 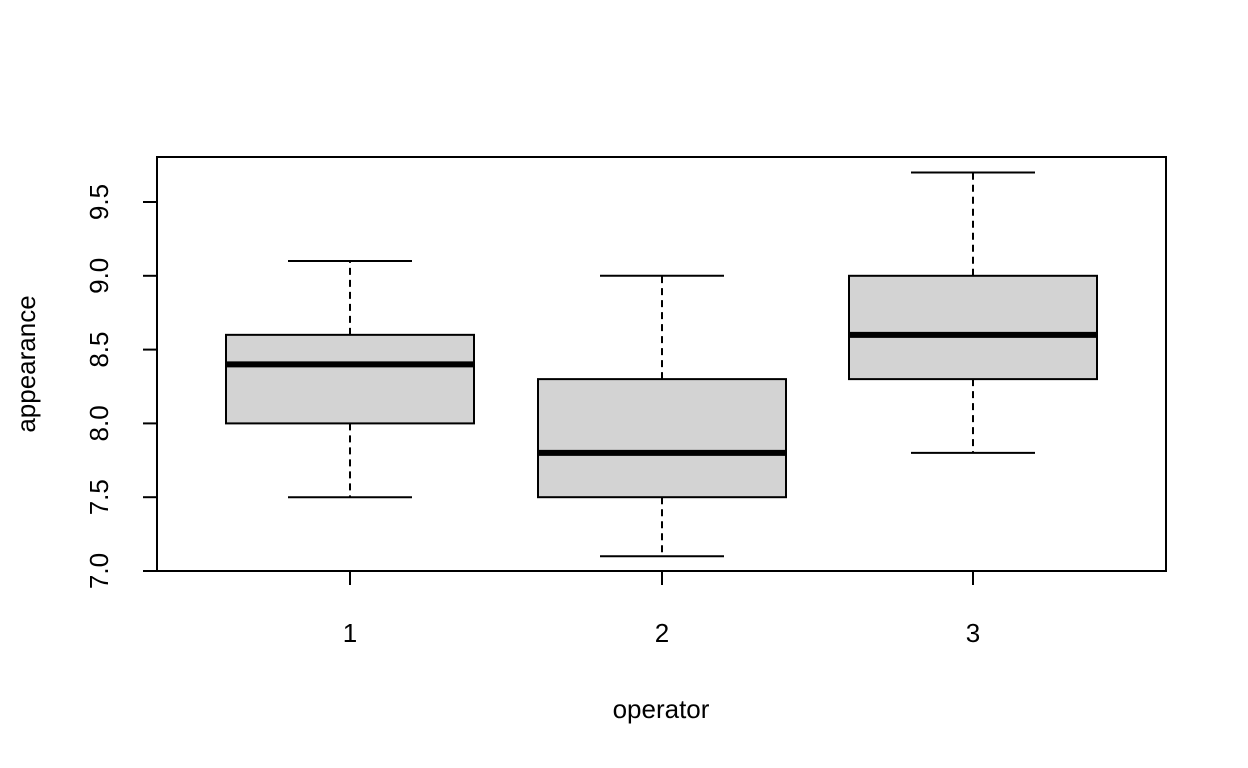 I want to click on x-axis: 1 2 3, so click(x=661, y=609).